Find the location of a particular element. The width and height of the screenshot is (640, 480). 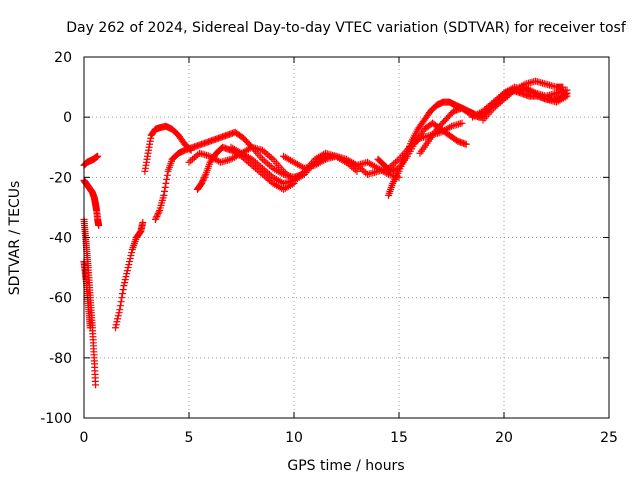

x-tick-label: 25 is located at coordinates (609, 438).